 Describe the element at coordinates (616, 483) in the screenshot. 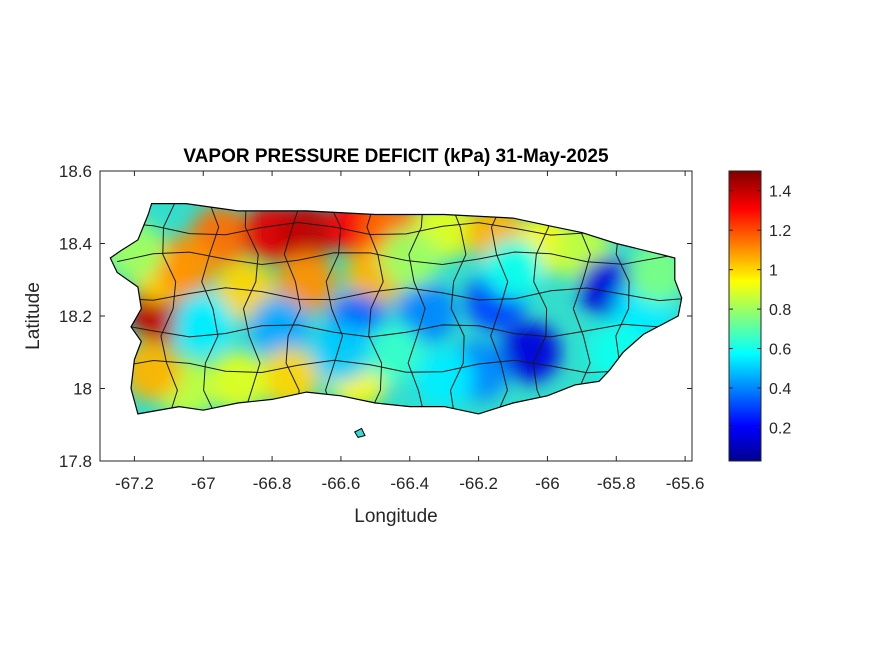

I see `x-tick-label: -65.8` at that location.